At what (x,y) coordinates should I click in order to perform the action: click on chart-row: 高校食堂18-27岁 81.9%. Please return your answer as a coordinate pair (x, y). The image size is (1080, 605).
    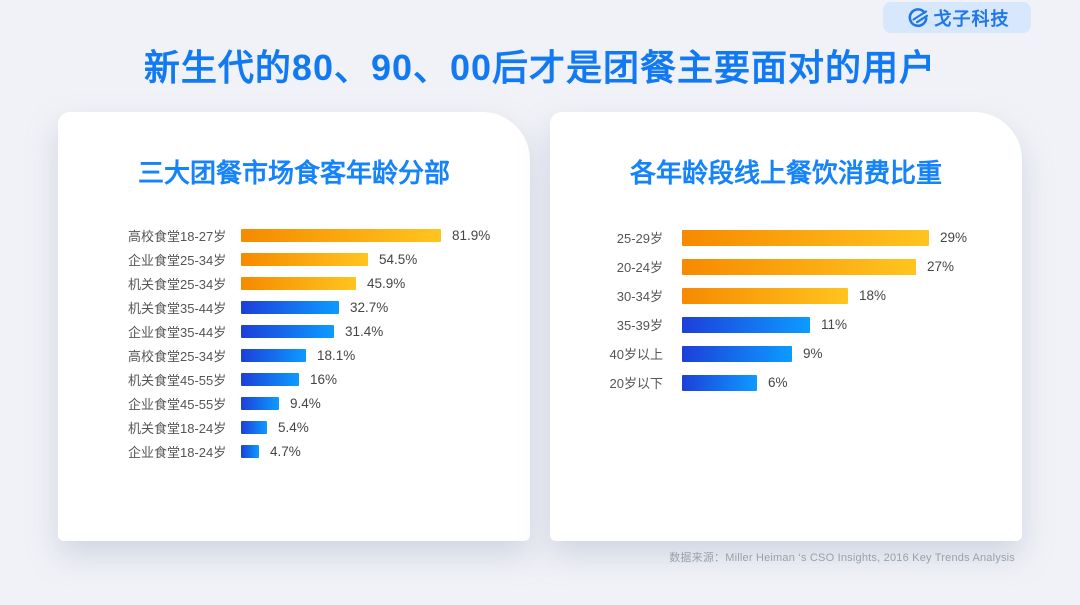
    Looking at the image, I should click on (294, 235).